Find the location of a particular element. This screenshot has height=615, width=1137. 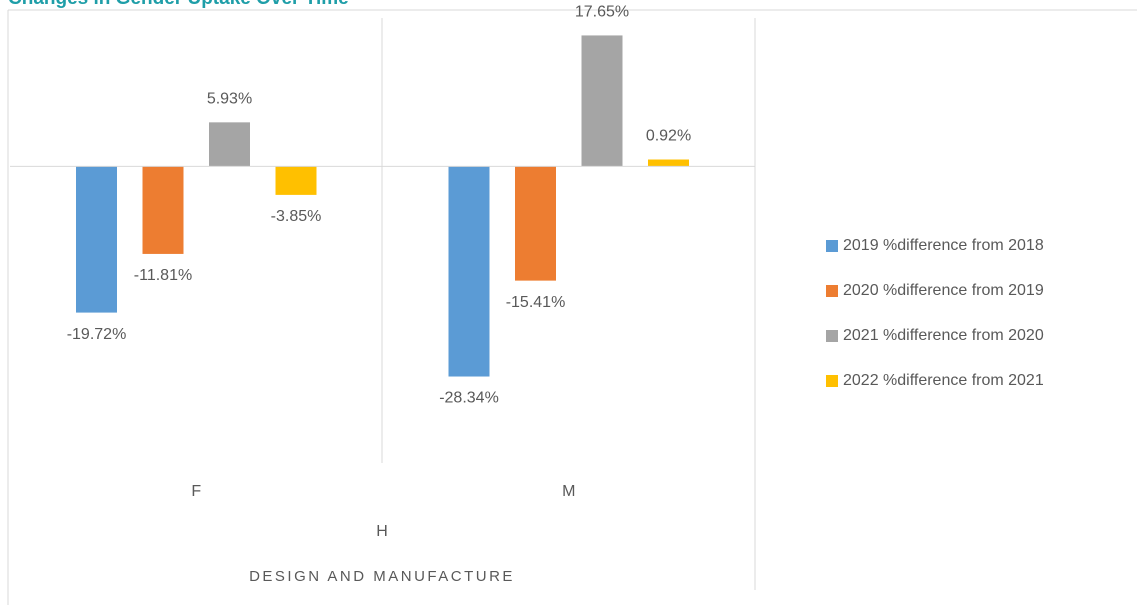

data-label: 17.65% is located at coordinates (602, 12).